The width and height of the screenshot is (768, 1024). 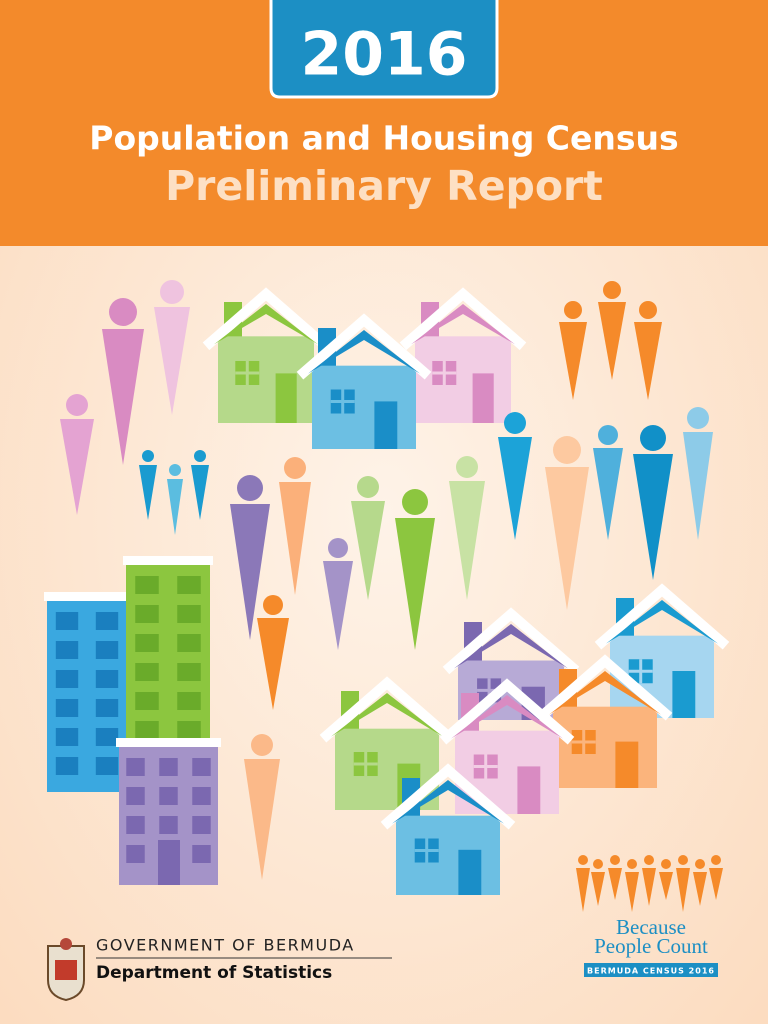 I want to click on crest-field, so click(x=66, y=970).